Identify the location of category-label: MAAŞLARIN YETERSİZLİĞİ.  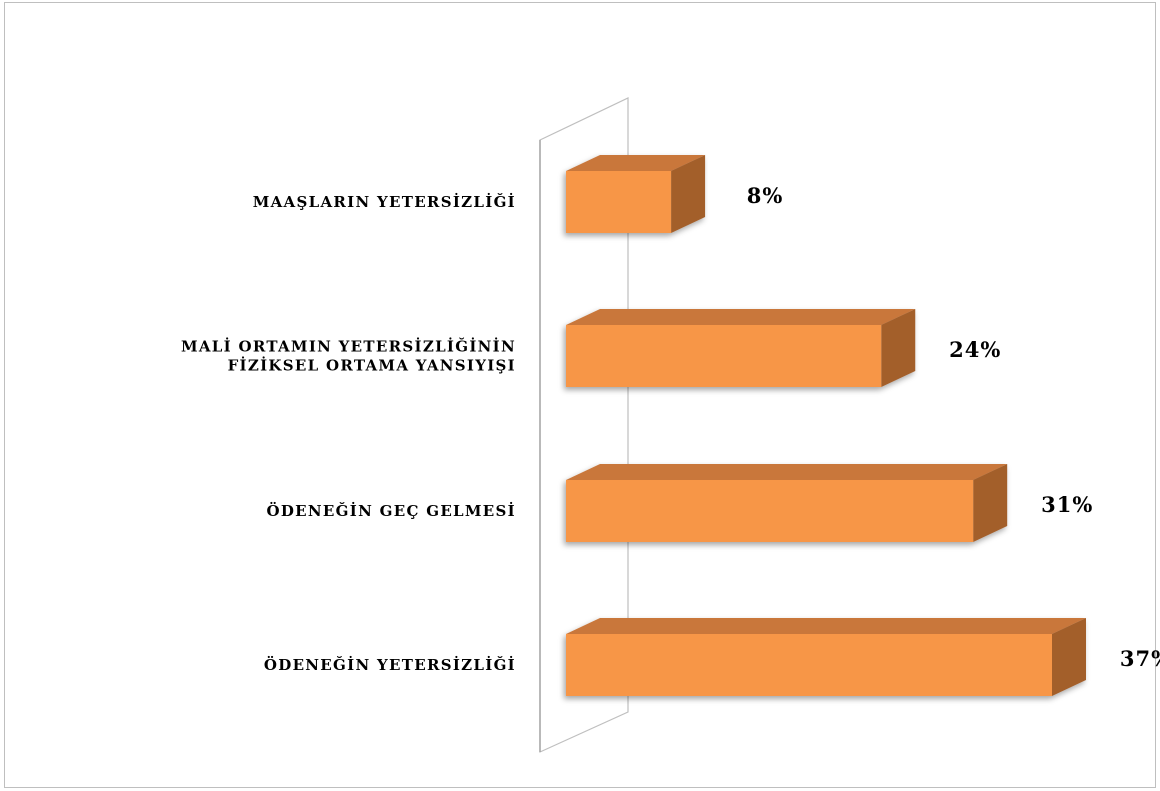
(384, 201).